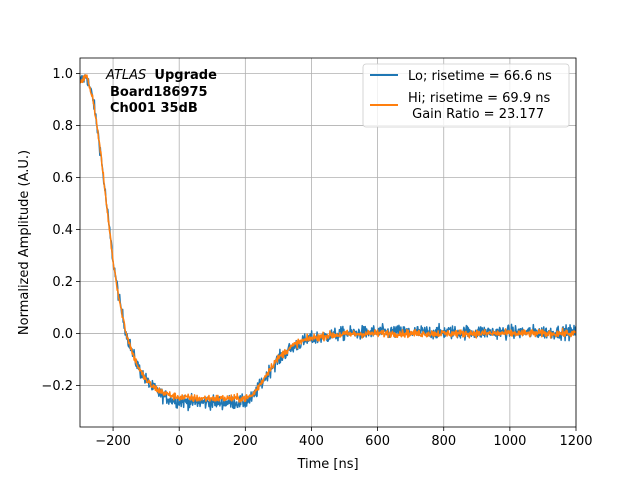 This screenshot has height=480, width=640. I want to click on x-tick-label: 1200, so click(575, 441).